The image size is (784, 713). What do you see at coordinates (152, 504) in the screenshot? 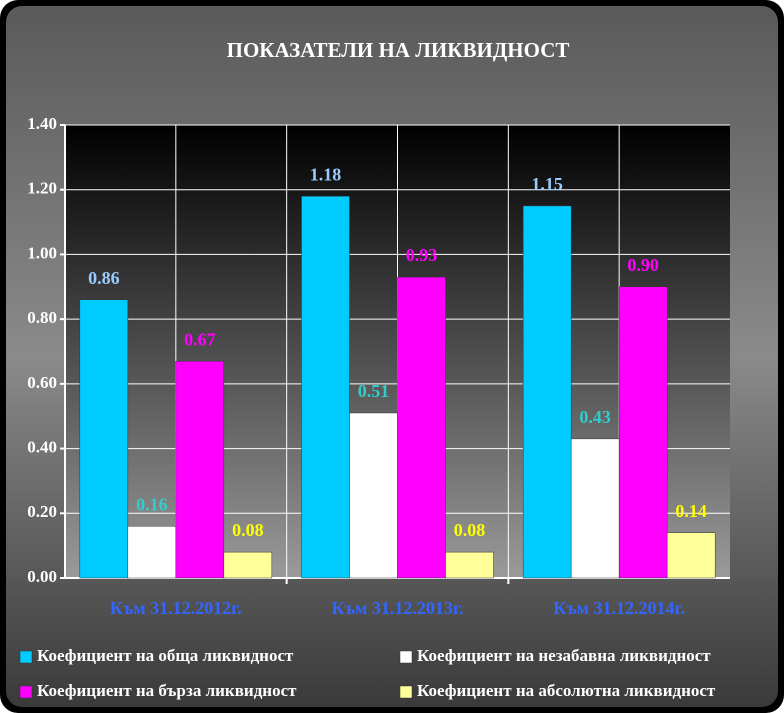
I see `data-label: 0.16` at bounding box center [152, 504].